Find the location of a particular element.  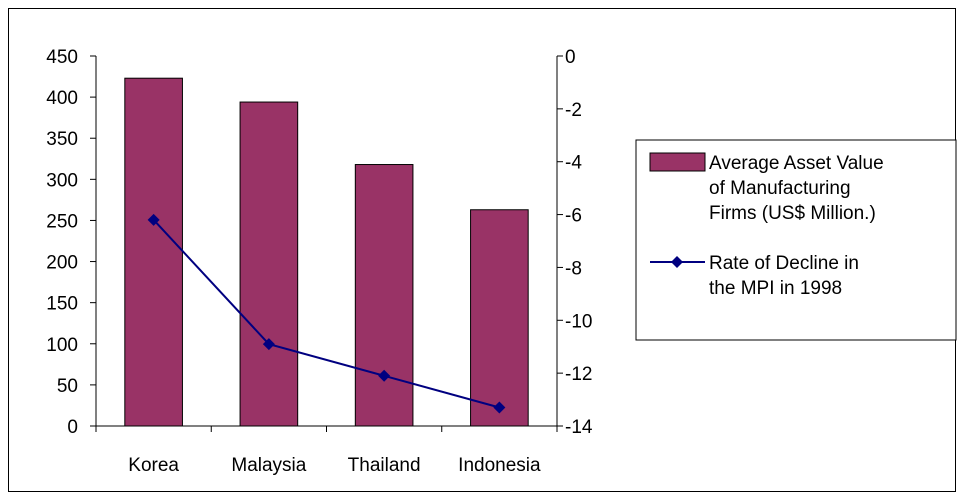

left-tick-label: 300 is located at coordinates (62, 180).